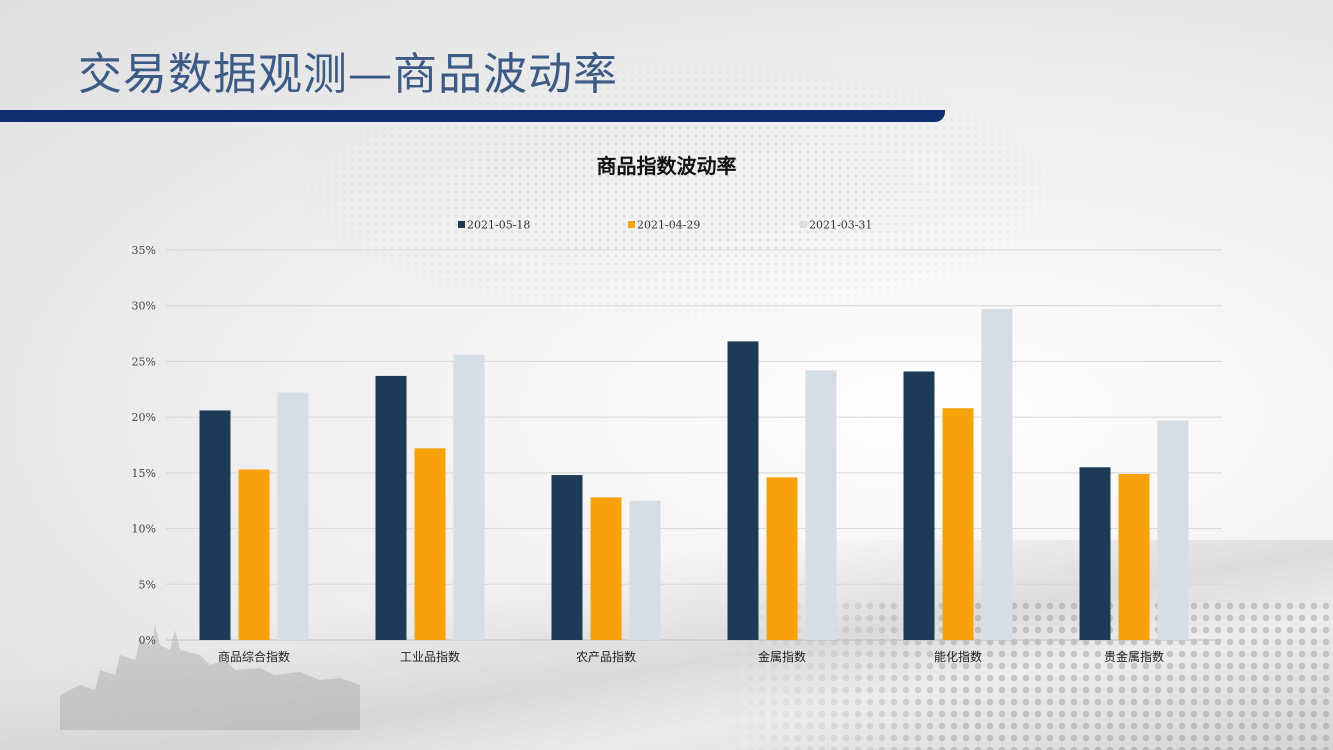 The width and height of the screenshot is (1333, 750). What do you see at coordinates (144, 529) in the screenshot?
I see `y-tick-label: 10%` at bounding box center [144, 529].